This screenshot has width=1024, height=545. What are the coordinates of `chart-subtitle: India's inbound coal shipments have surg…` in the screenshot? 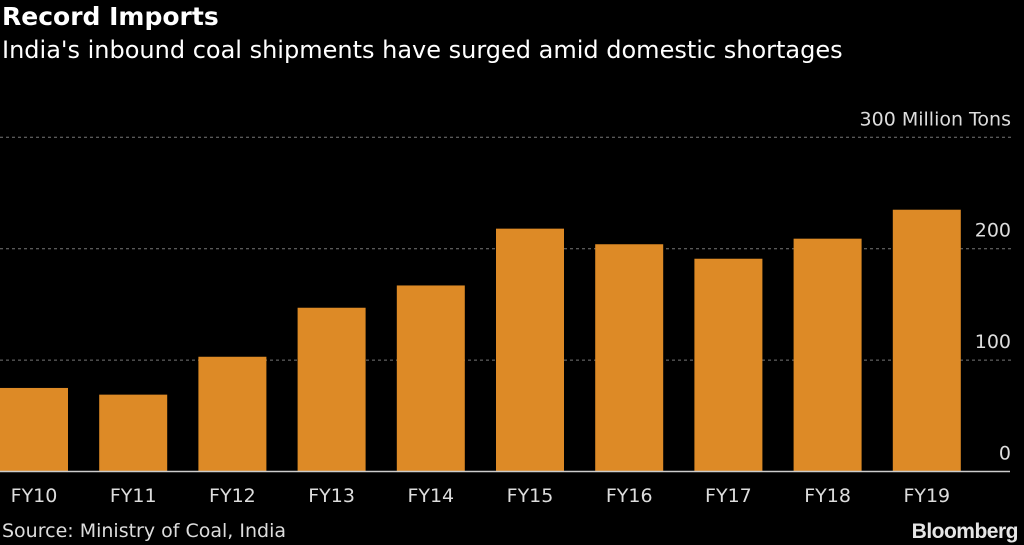 It's located at (422, 50).